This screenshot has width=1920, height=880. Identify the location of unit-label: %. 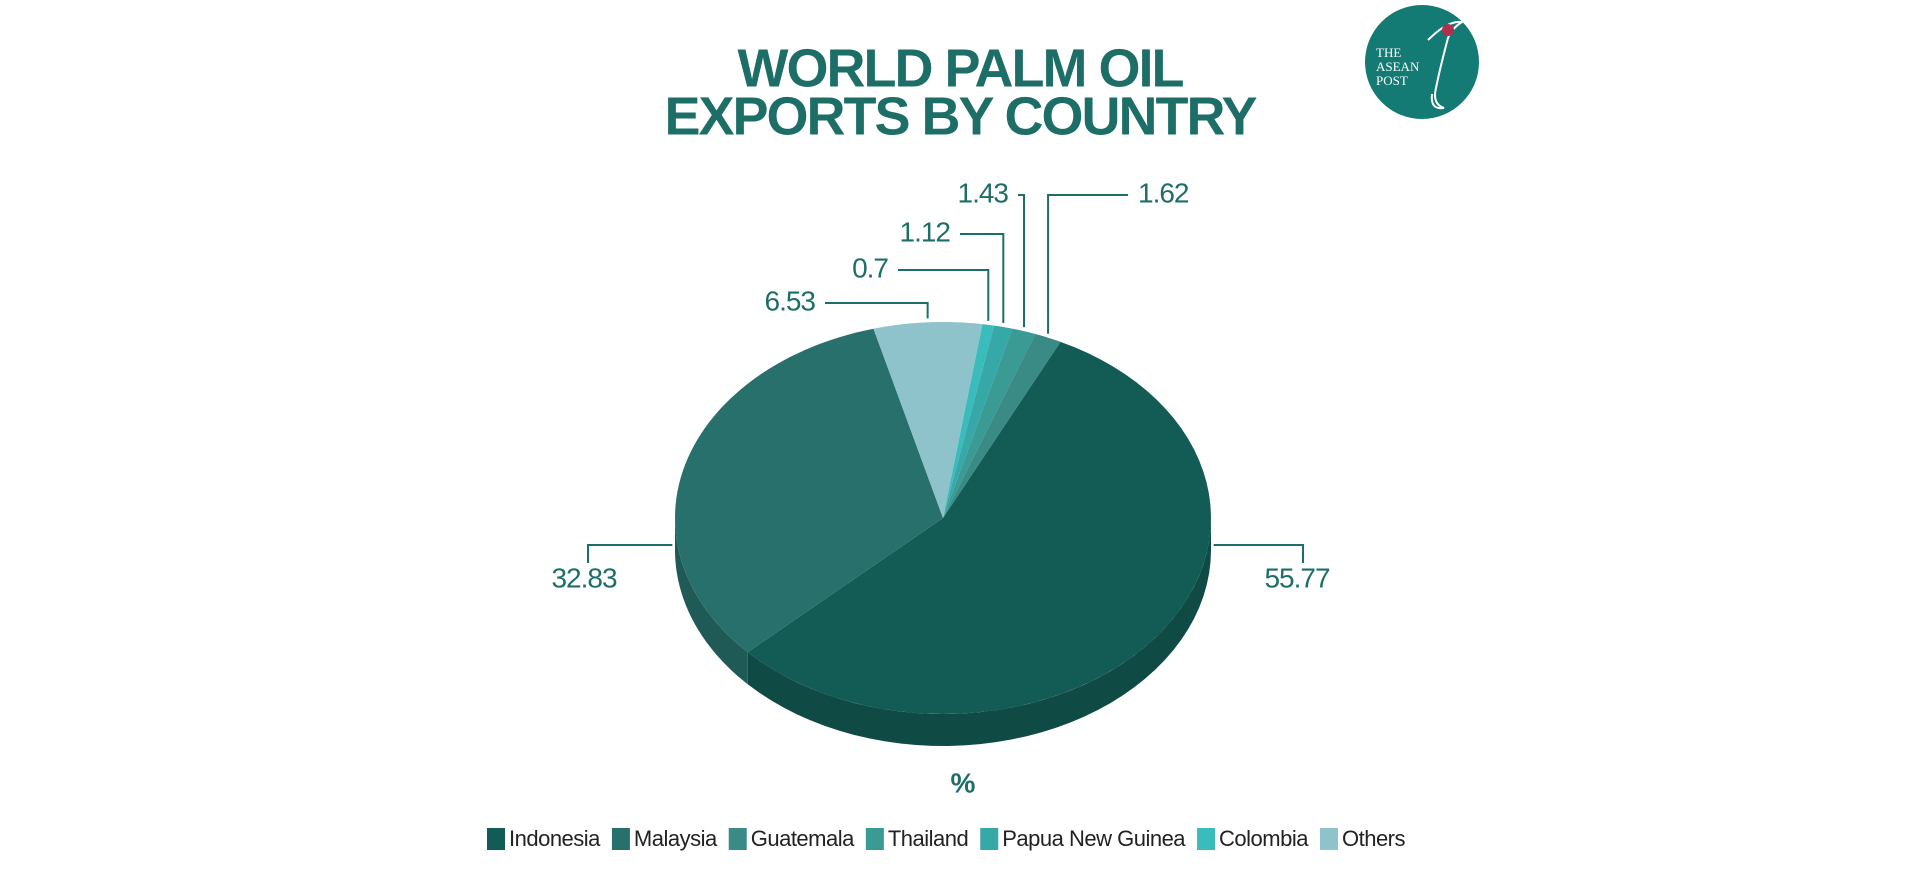
(963, 782).